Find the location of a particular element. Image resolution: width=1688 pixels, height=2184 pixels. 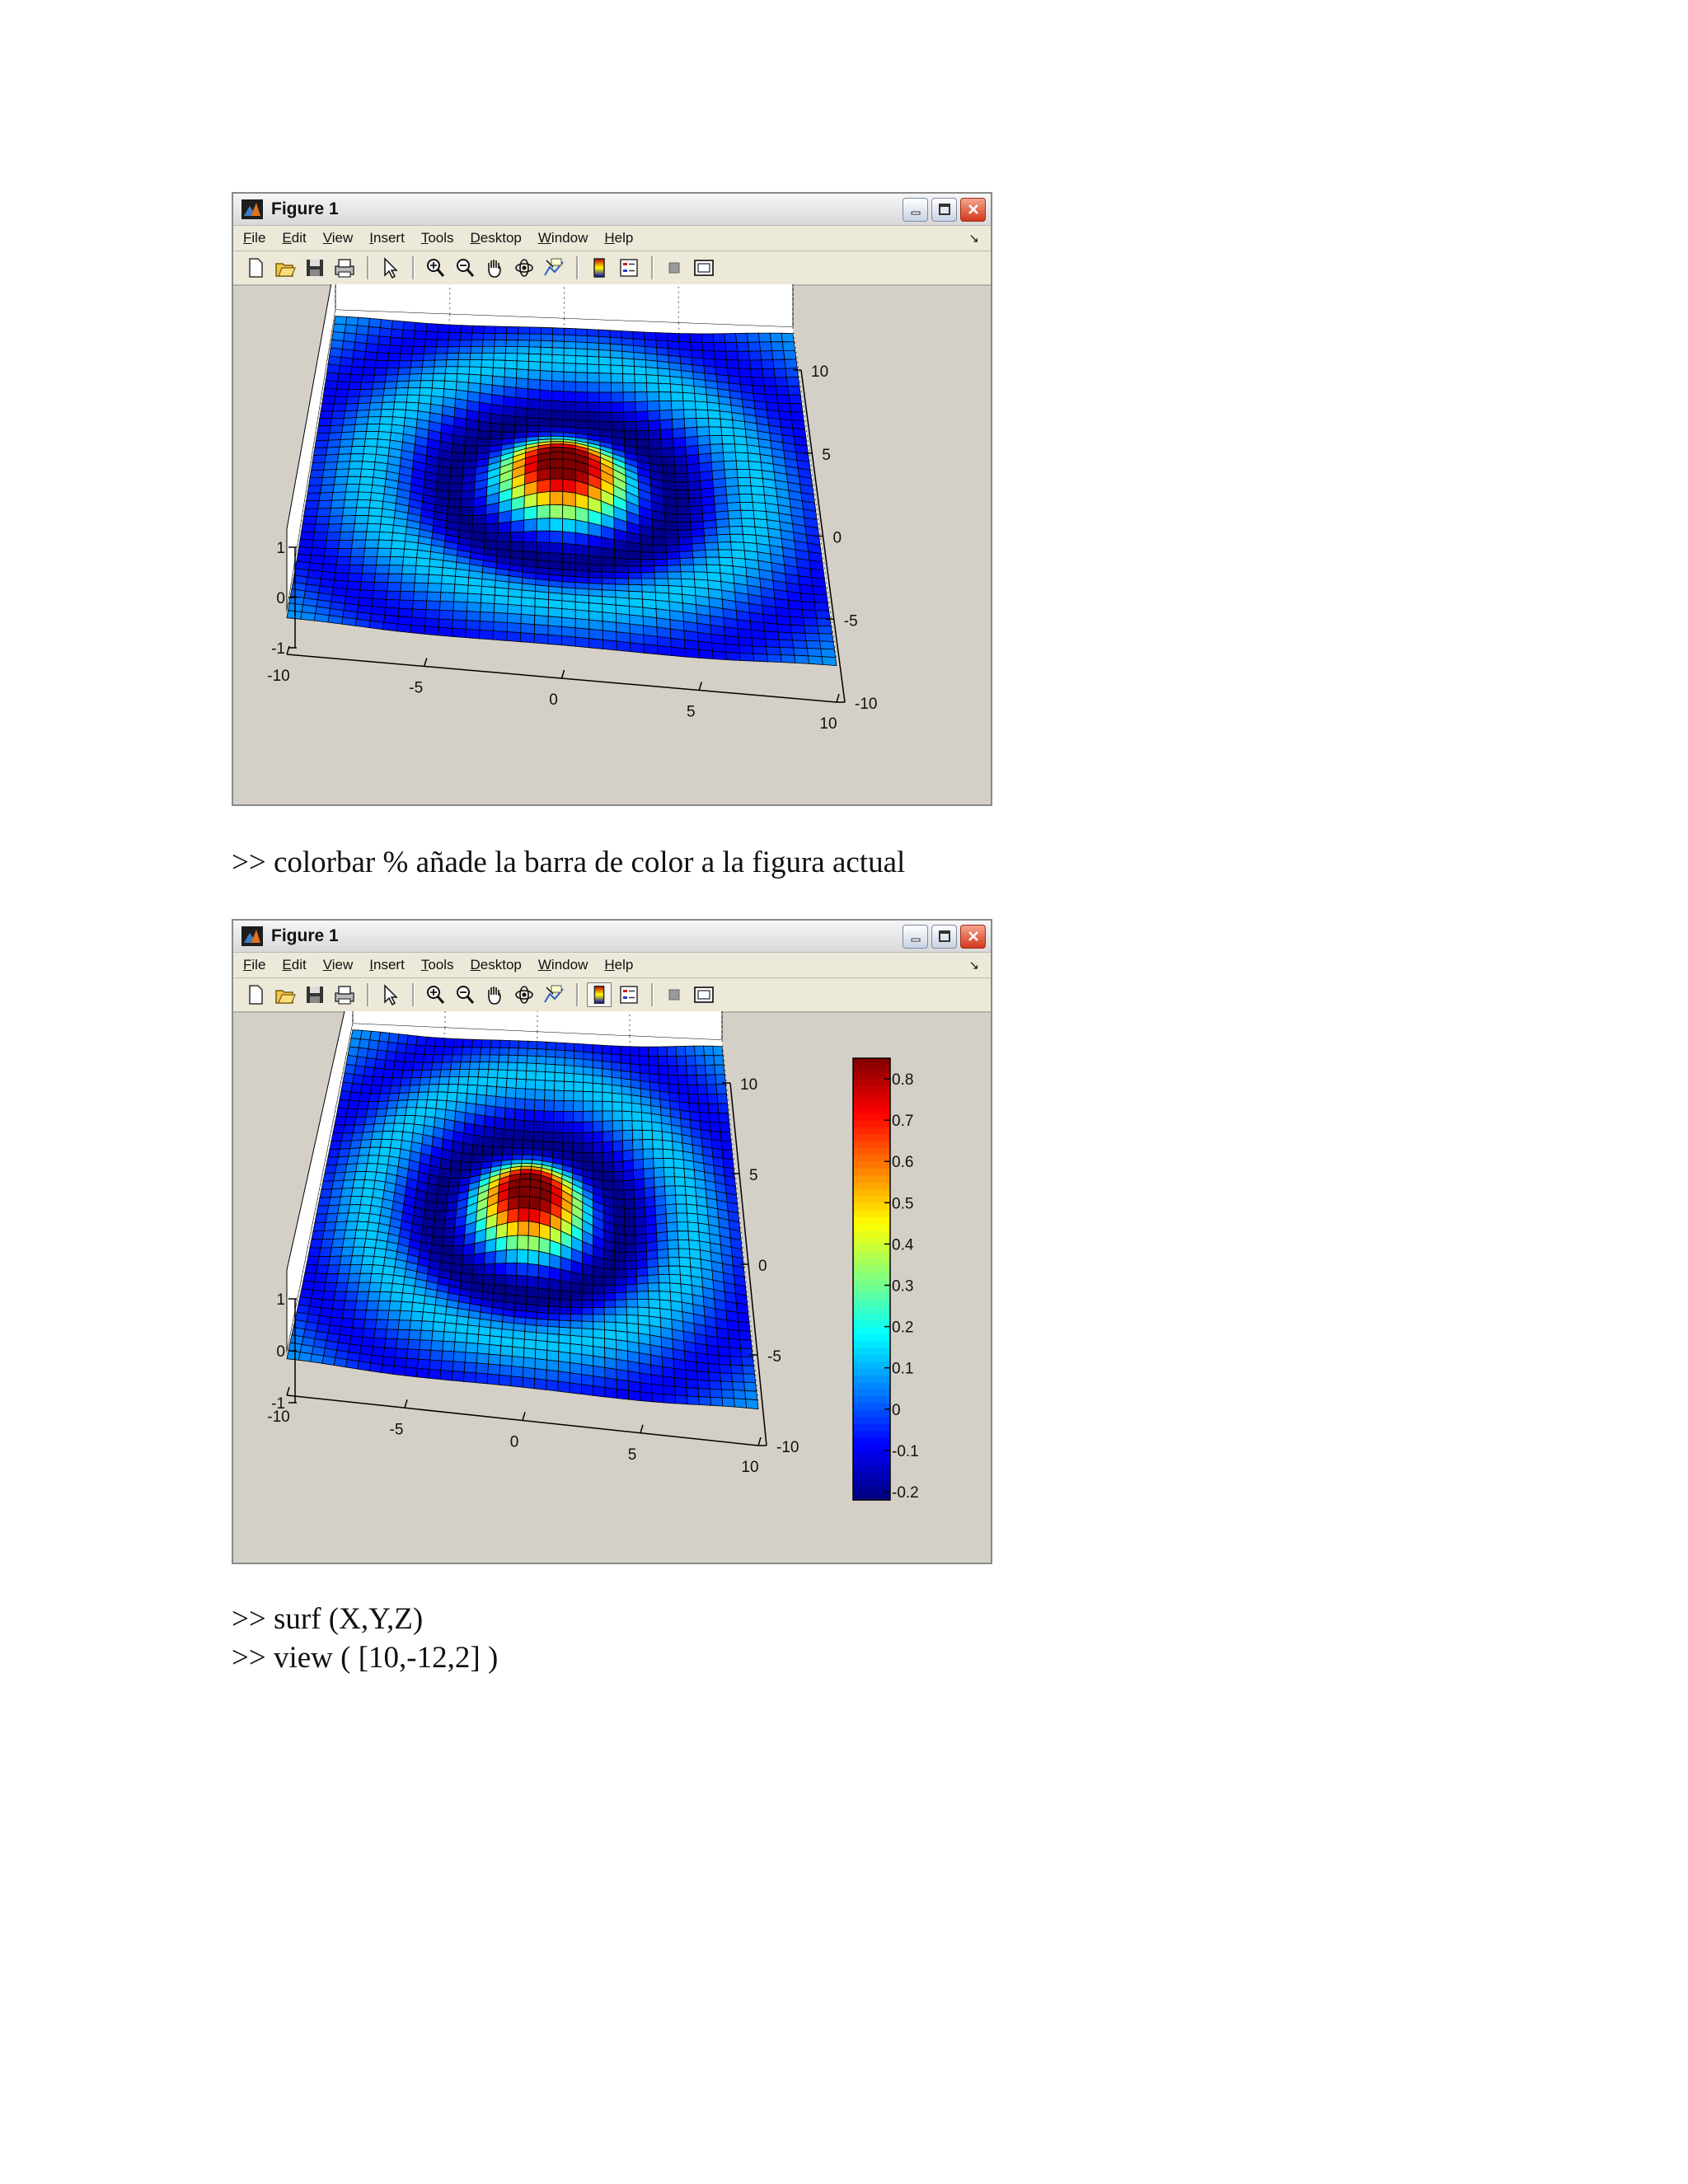

colorbar is located at coordinates (871, 1279).